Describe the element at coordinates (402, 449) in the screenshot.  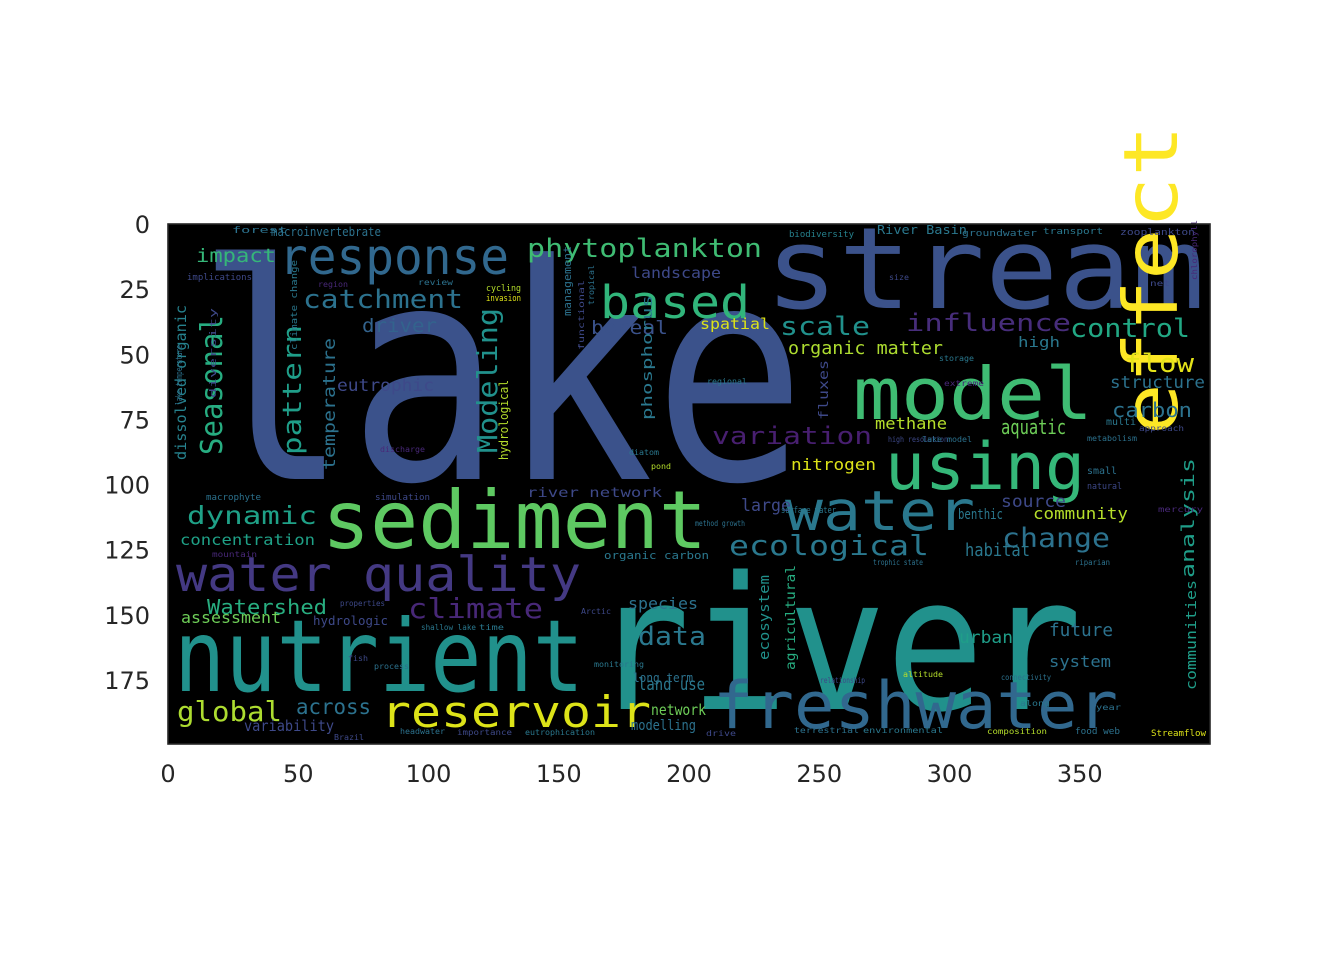
I see `word: discharge` at that location.